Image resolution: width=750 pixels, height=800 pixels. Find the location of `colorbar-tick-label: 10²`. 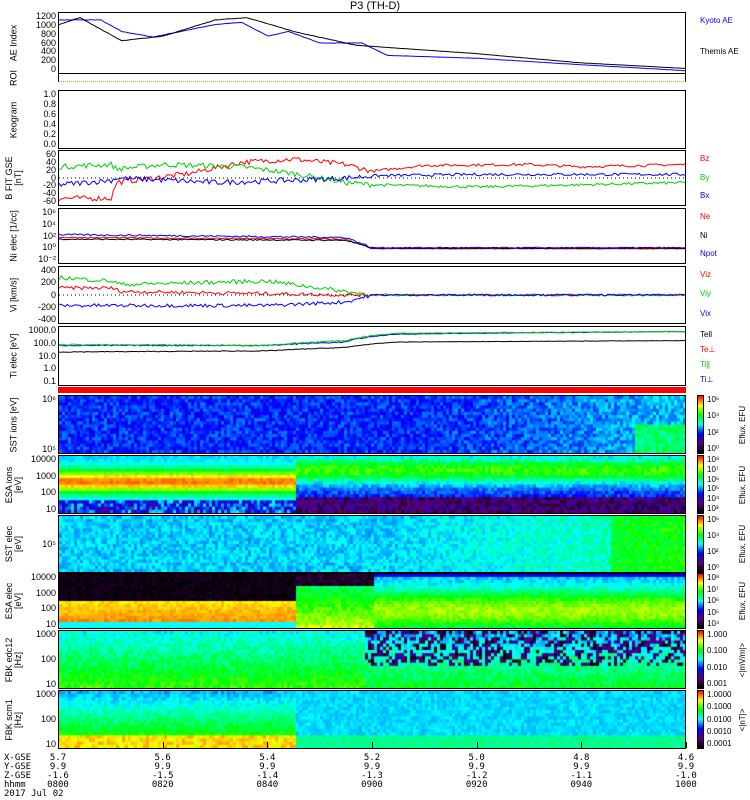

colorbar-tick-label: 10² is located at coordinates (713, 432).